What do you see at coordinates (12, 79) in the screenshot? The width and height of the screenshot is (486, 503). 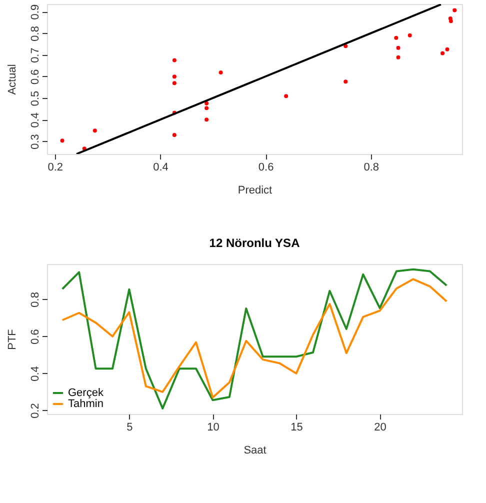 I see `y-axis-title: Actual` at bounding box center [12, 79].